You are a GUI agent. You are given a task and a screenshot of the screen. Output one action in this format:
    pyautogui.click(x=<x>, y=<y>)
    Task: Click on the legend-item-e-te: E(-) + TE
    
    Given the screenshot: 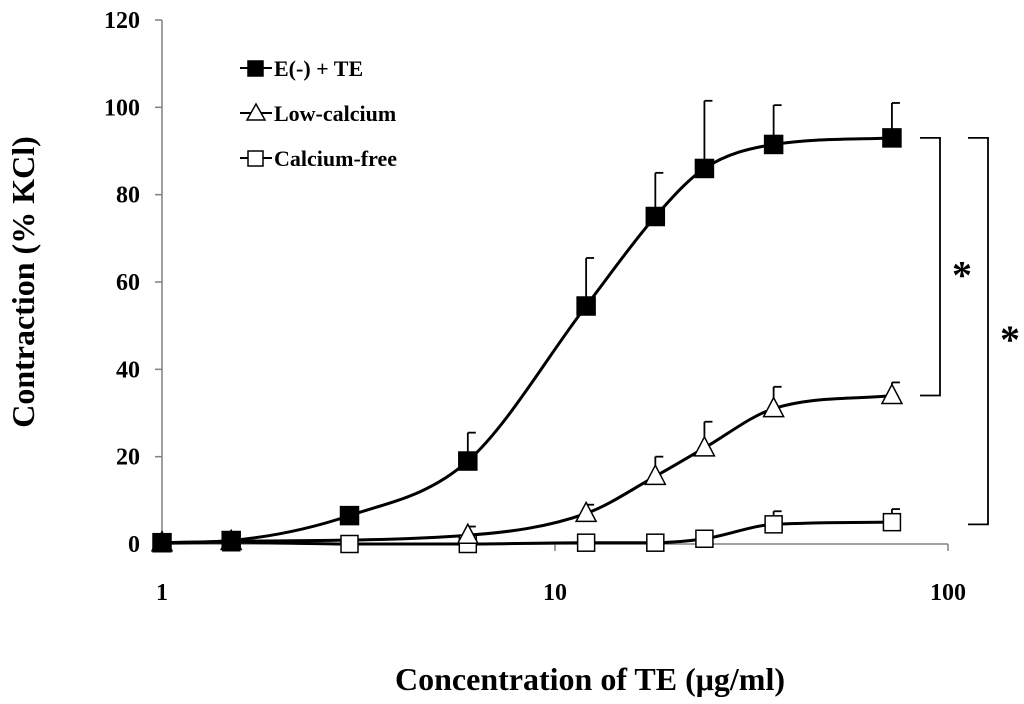 What is the action you would take?
    pyautogui.click(x=301, y=68)
    